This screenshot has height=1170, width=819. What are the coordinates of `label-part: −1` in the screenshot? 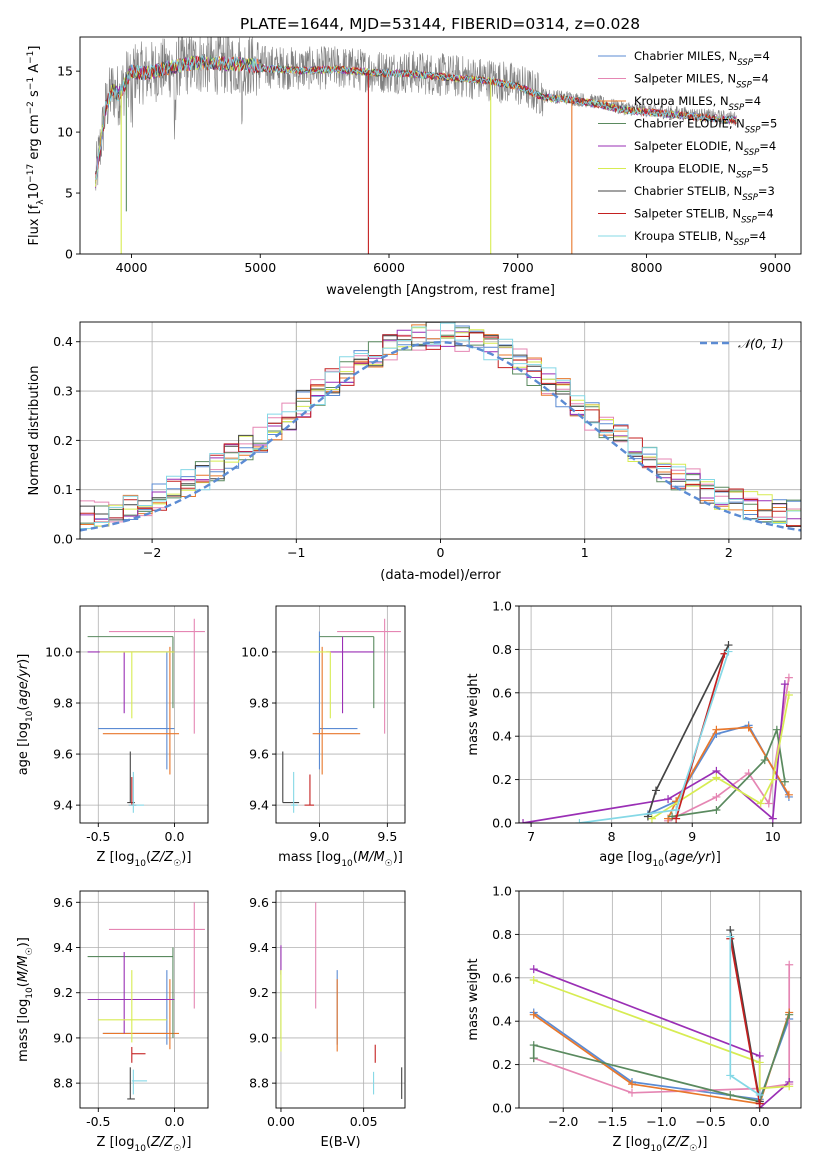 It's located at (31, 83).